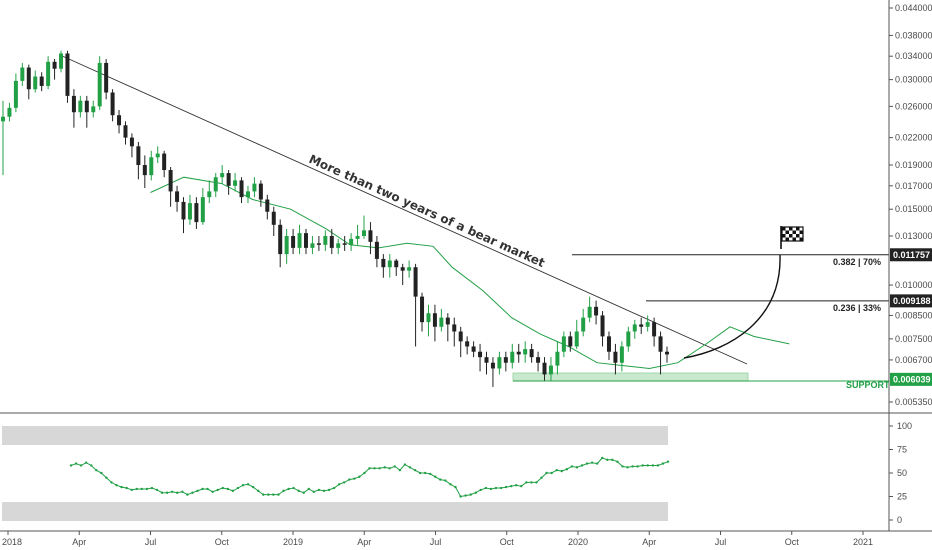  I want to click on rsi-overbought-band, so click(335, 435).